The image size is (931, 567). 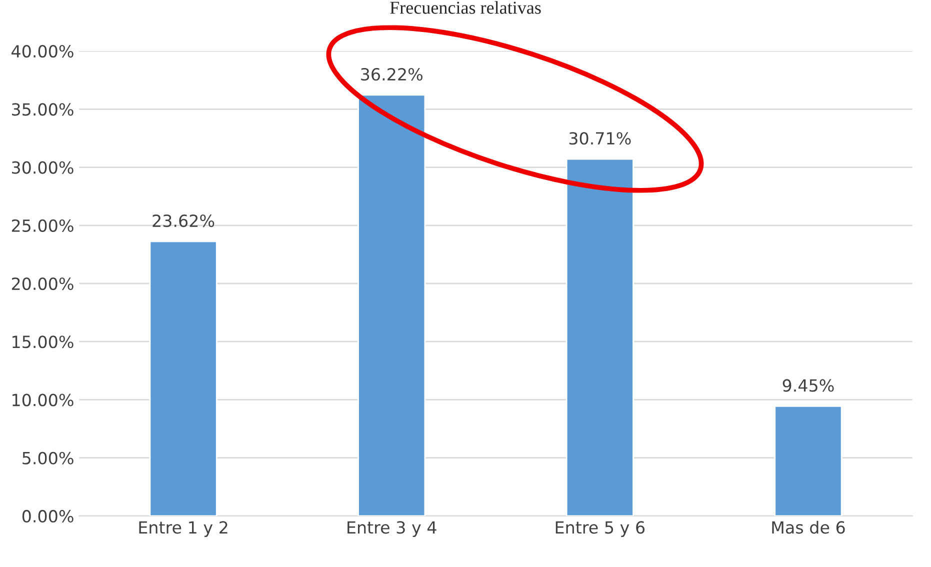 What do you see at coordinates (600, 529) in the screenshot?
I see `x-tick-label: Entre 5 y 6` at bounding box center [600, 529].